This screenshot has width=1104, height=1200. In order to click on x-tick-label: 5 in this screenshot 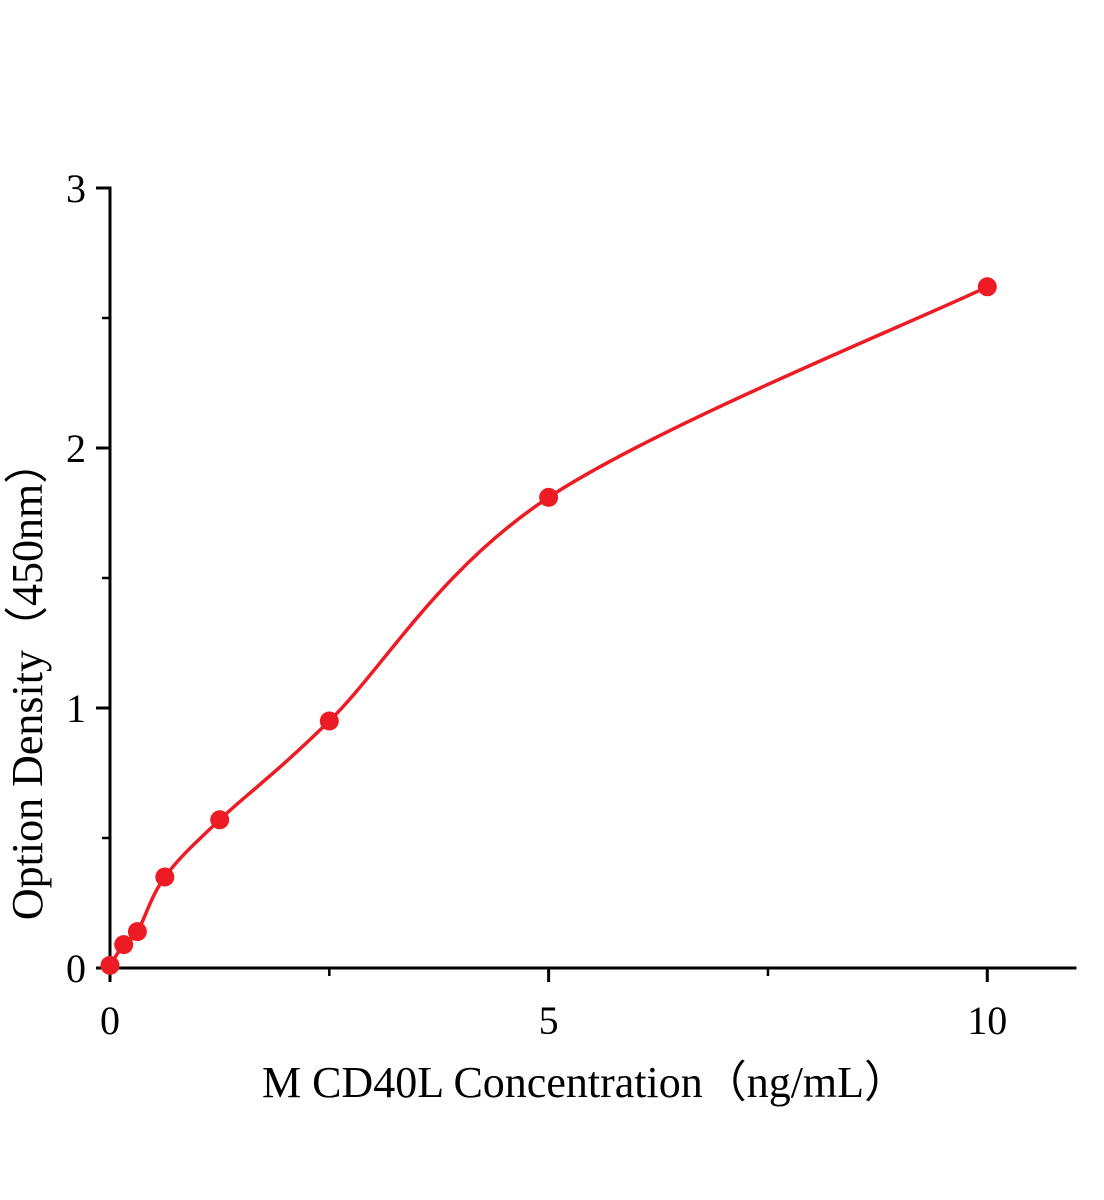, I will do `click(549, 1020)`.